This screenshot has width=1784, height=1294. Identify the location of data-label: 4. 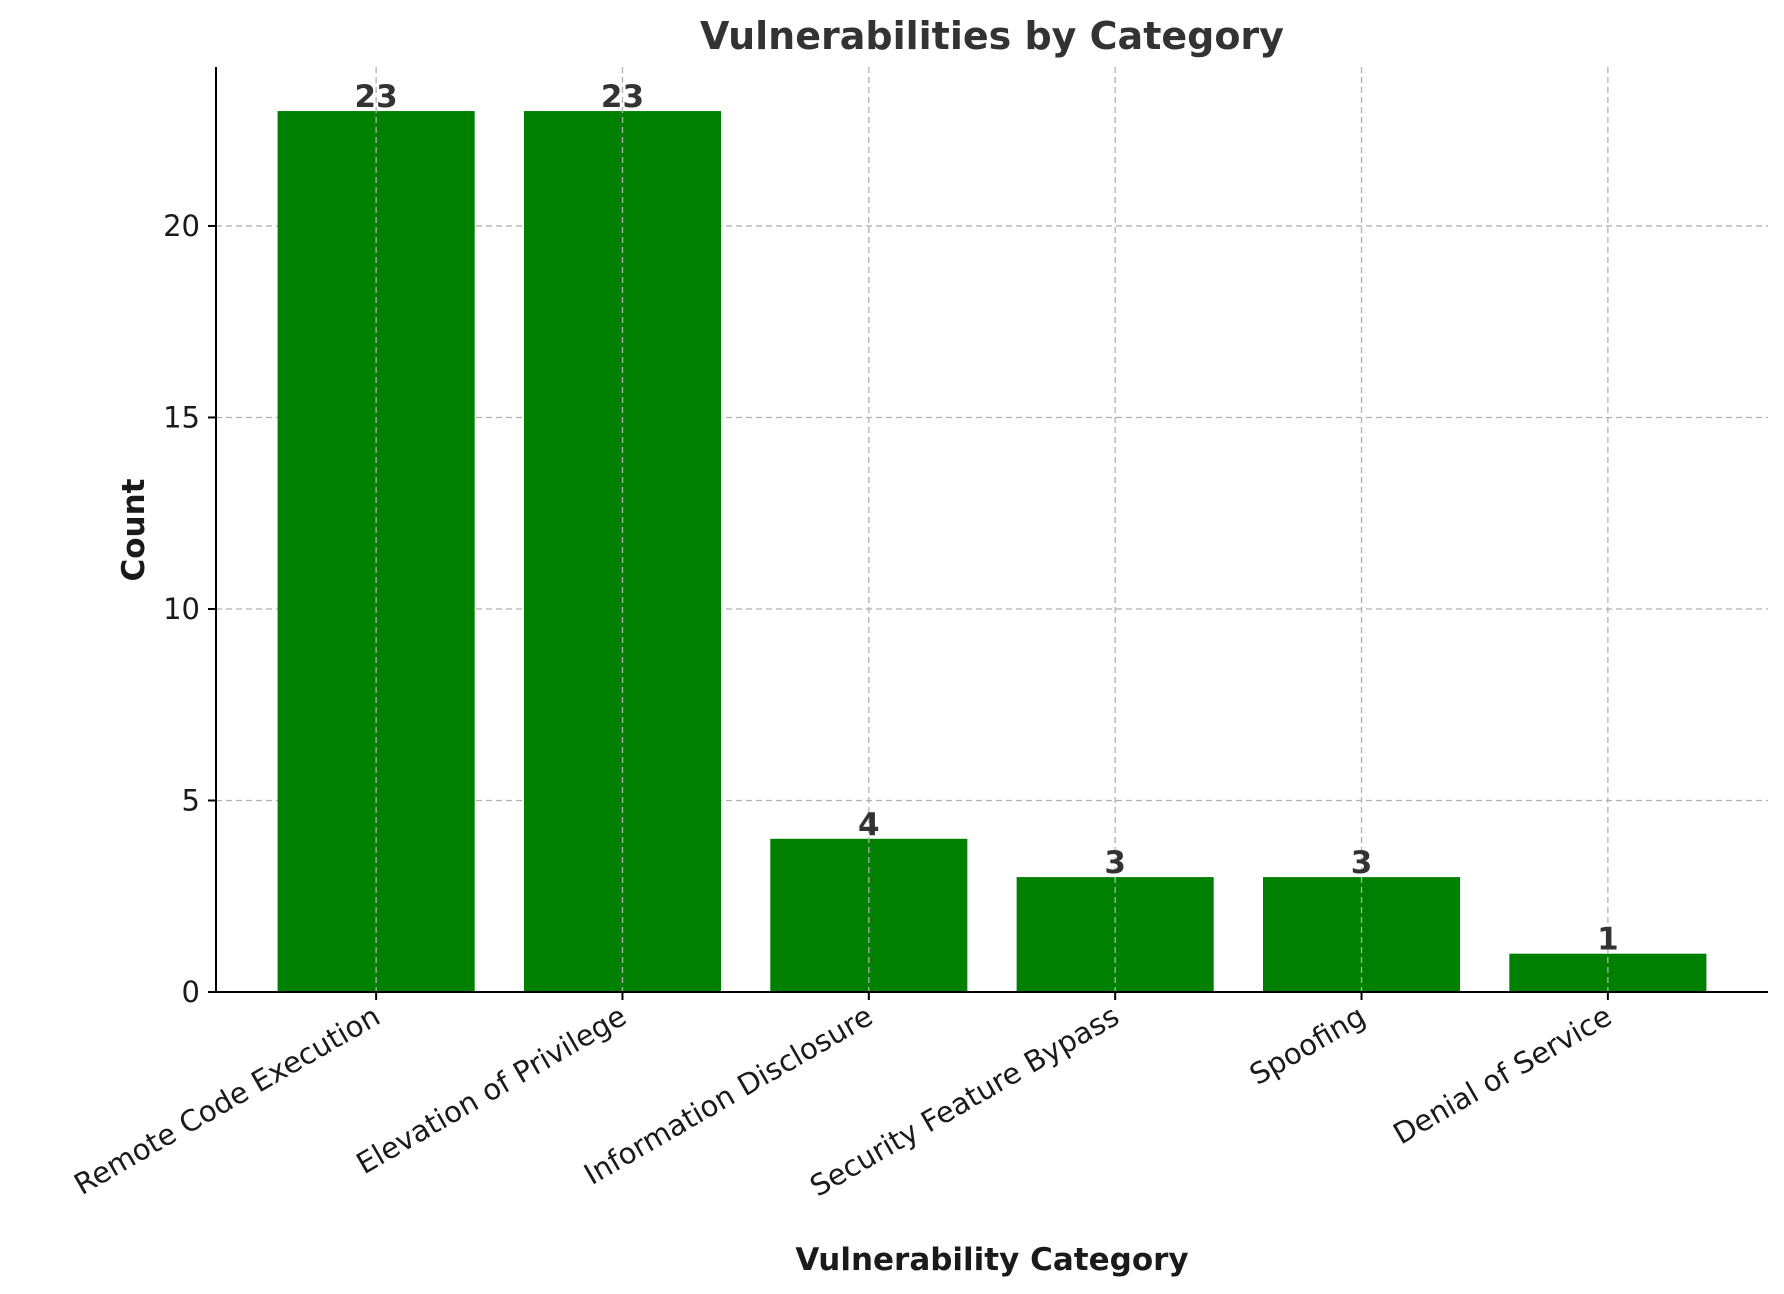
(869, 825).